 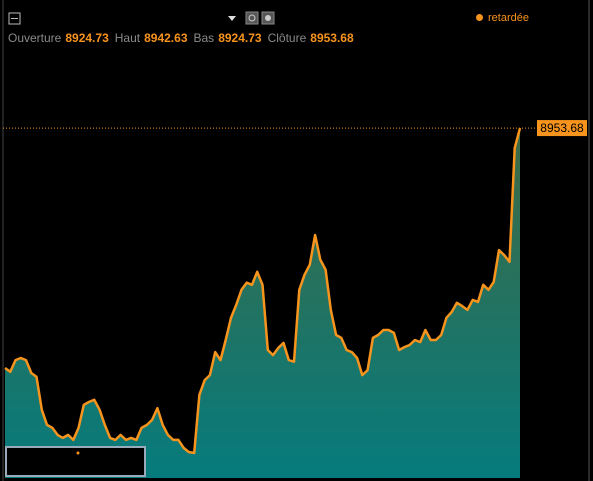 I want to click on gear-icon, so click(x=268, y=18).